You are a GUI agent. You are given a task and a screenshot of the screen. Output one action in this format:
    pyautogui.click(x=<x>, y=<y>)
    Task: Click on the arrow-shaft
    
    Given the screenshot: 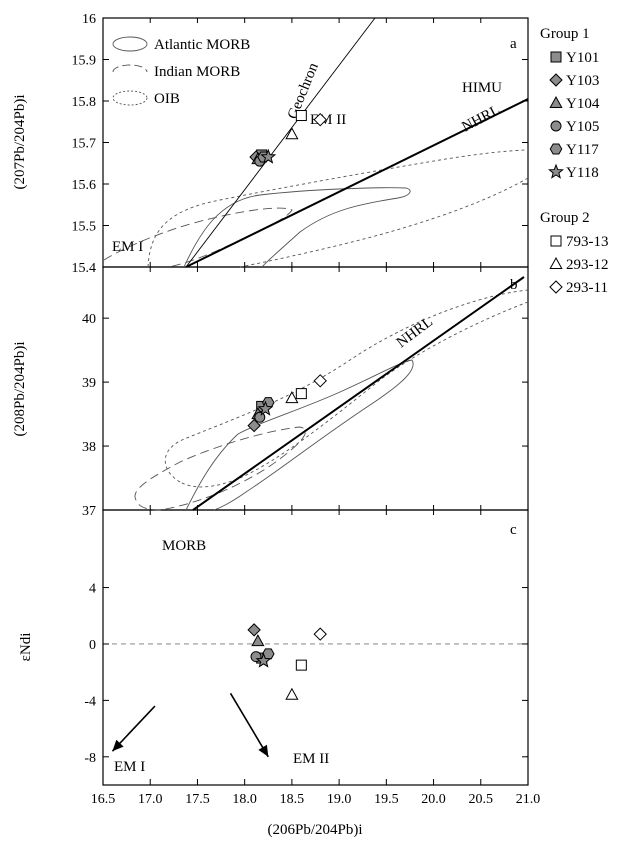 What is the action you would take?
    pyautogui.click(x=249, y=725)
    